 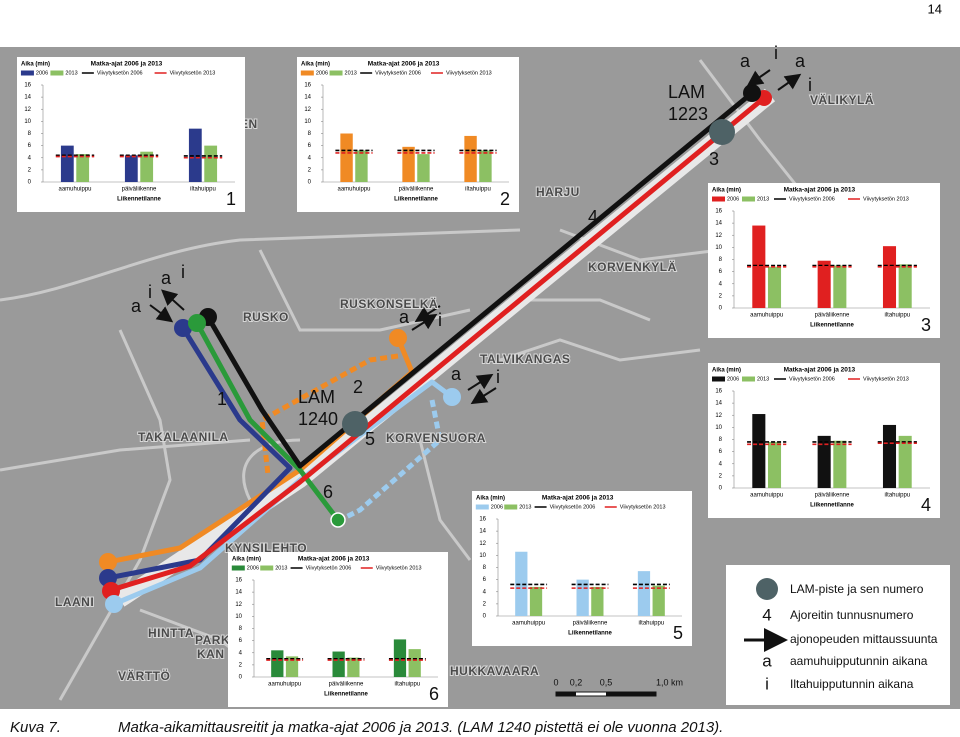 I want to click on legend-text: LAM-piste ja sen numero, so click(x=857, y=589).